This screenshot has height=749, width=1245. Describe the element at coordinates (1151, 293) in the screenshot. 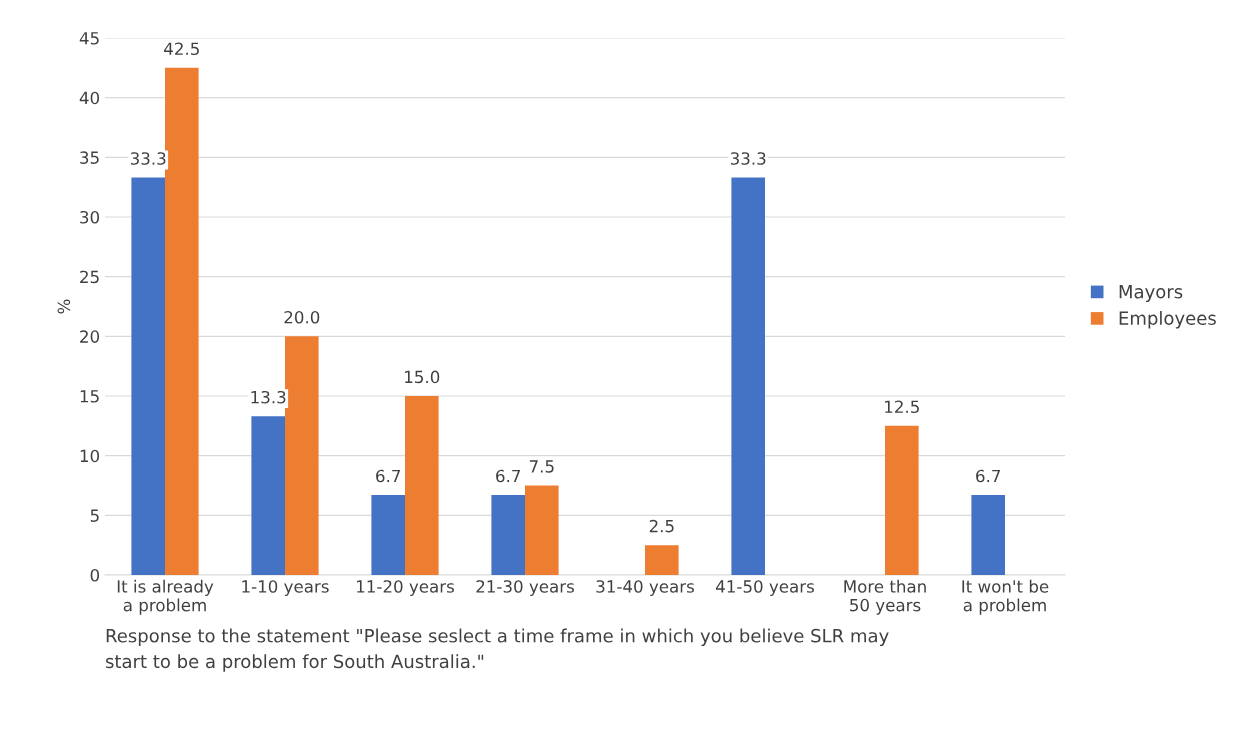

I see `legend-label: Mayors` at that location.